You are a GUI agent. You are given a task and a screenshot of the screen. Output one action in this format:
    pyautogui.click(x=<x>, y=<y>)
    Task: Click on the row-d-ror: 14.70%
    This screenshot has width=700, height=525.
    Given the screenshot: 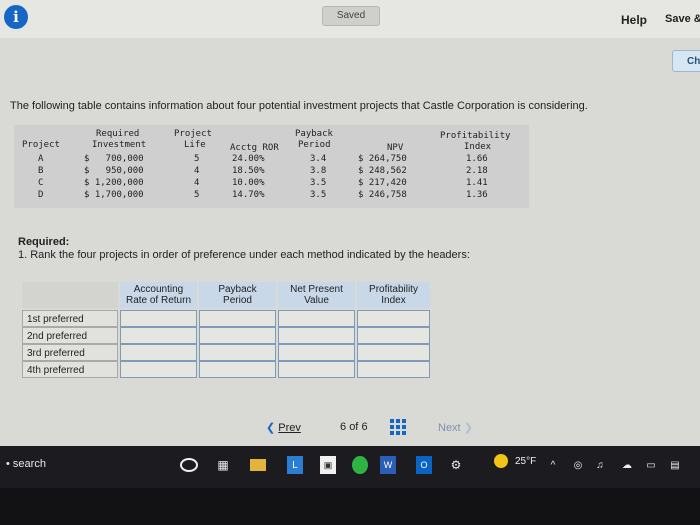 What is the action you would take?
    pyautogui.click(x=248, y=195)
    